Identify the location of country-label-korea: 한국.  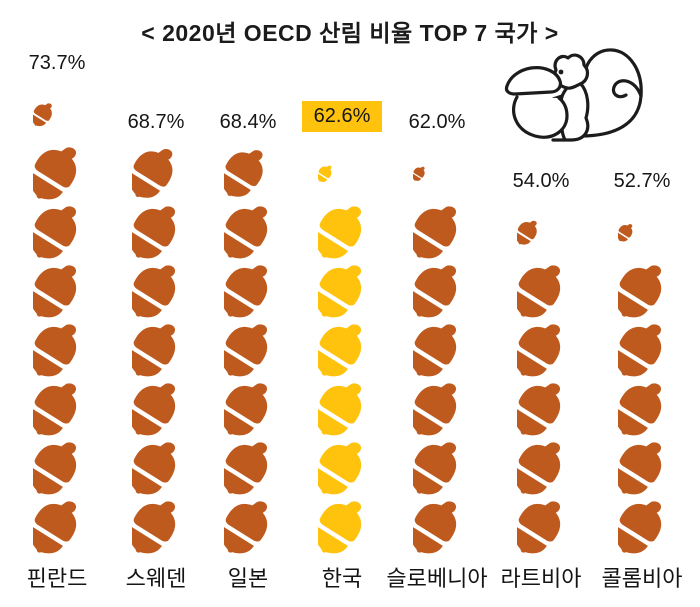
(342, 578).